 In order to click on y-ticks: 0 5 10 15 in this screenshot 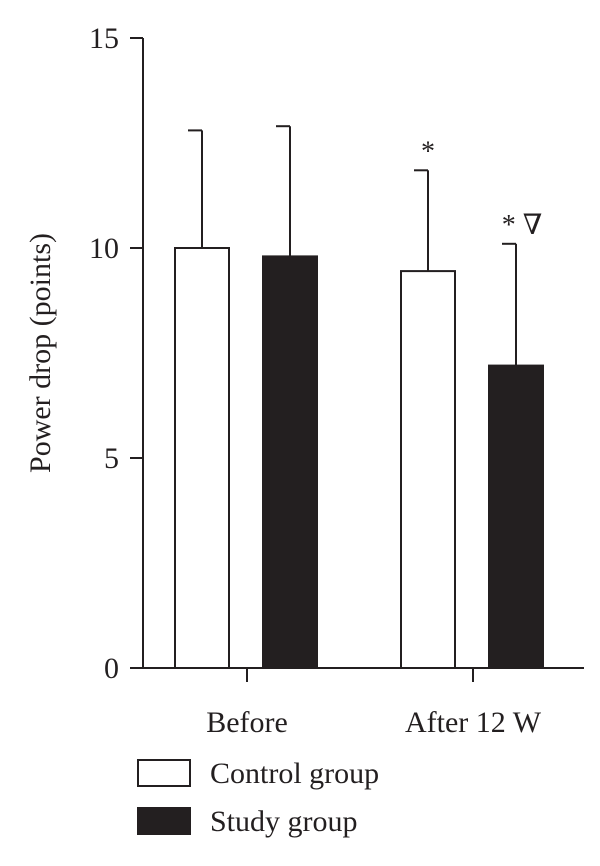, I will do `click(116, 353)`.